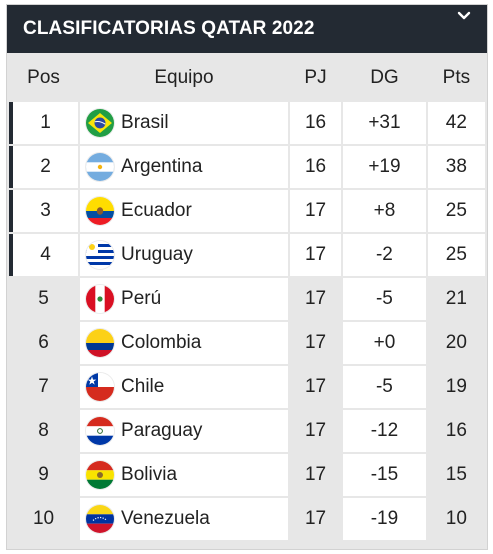 The width and height of the screenshot is (493, 554). Describe the element at coordinates (384, 123) in the screenshot. I see `goal-diff-cell: +31` at that location.